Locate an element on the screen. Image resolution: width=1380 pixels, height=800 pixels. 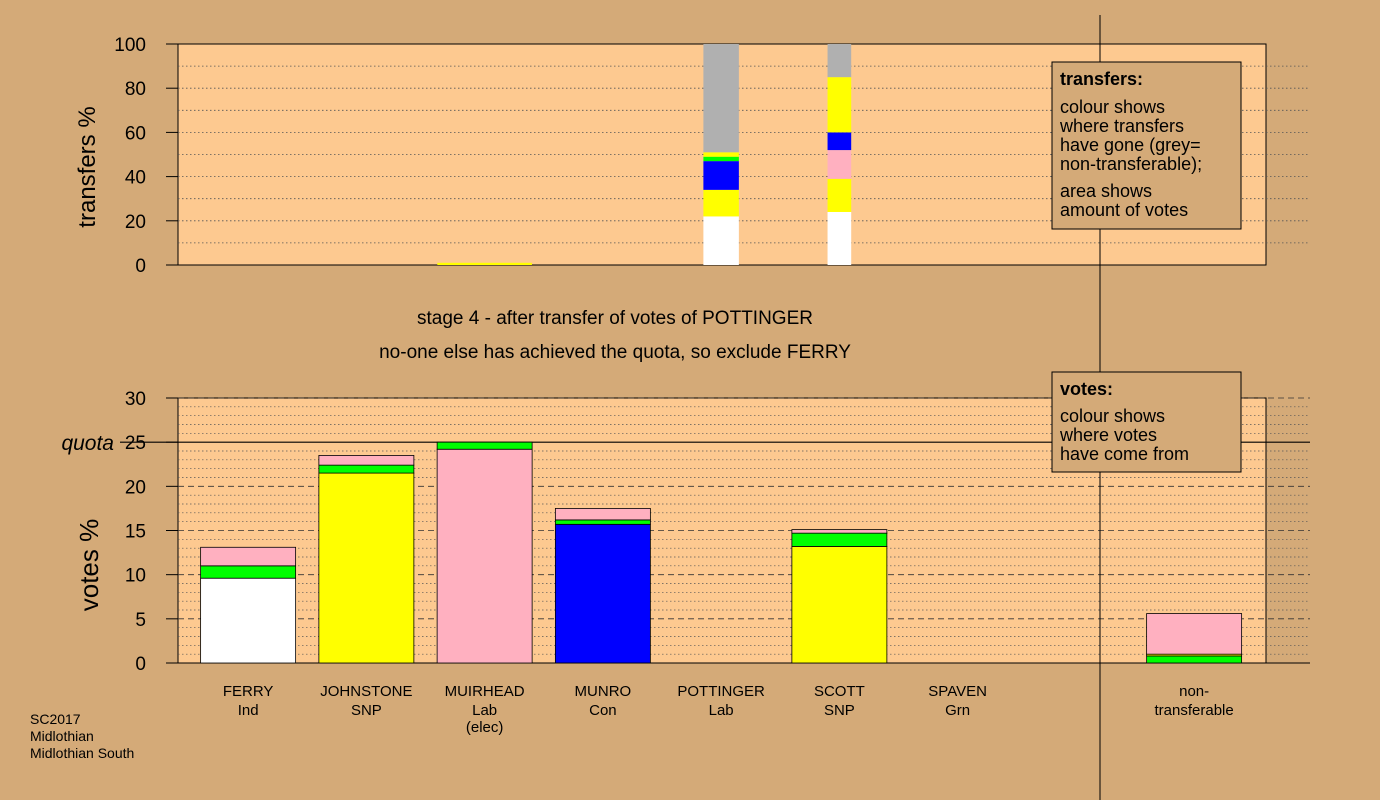
transfers-y-tick-label: 0 is located at coordinates (140, 266).